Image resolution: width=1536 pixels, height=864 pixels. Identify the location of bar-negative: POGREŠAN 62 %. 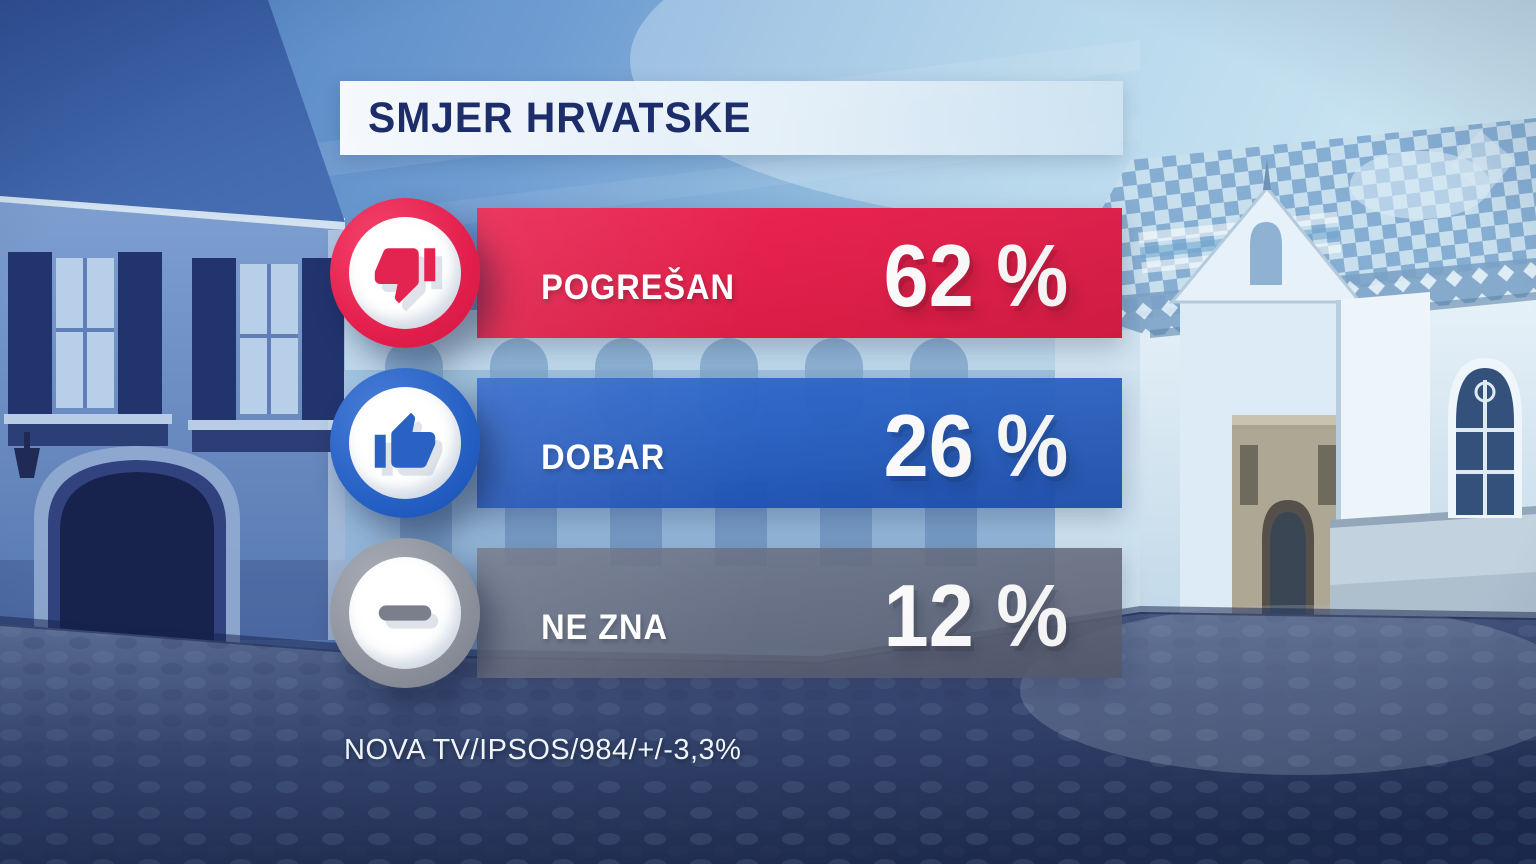
(799, 273).